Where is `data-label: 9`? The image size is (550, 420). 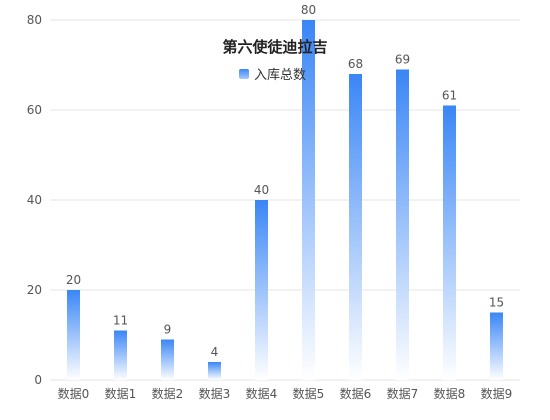 data-label: 9 is located at coordinates (168, 330).